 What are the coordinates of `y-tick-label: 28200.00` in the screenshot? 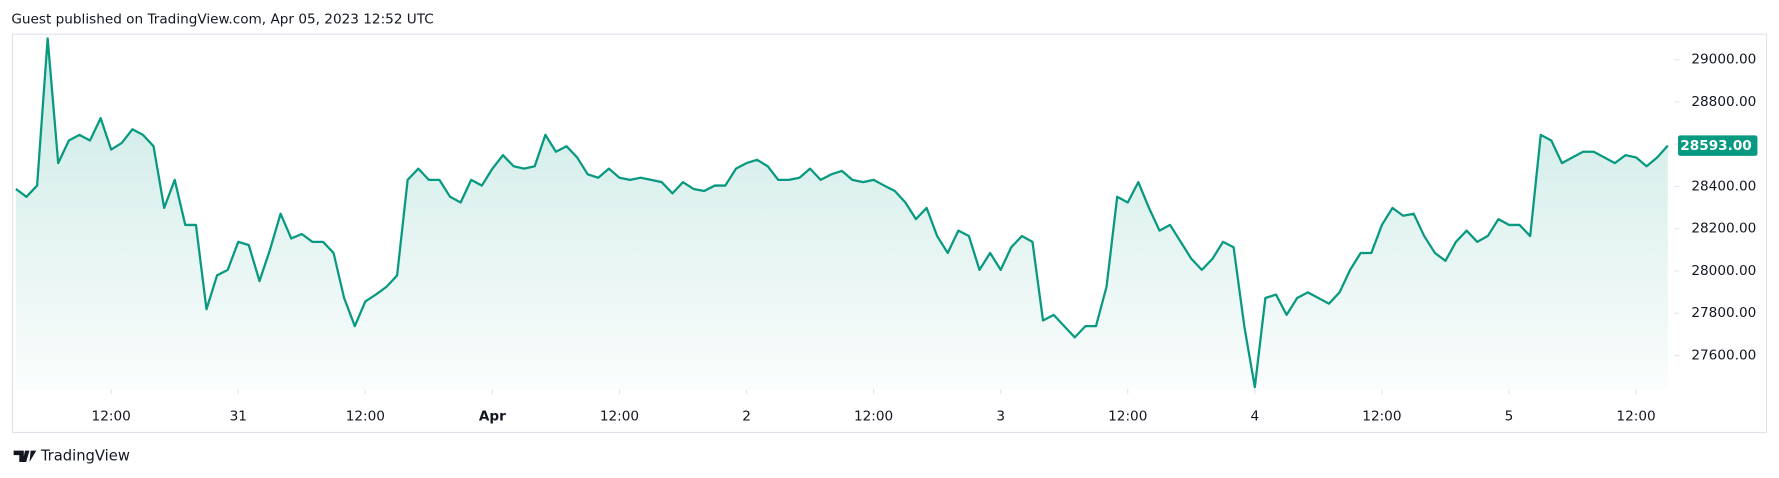 It's located at (1723, 229).